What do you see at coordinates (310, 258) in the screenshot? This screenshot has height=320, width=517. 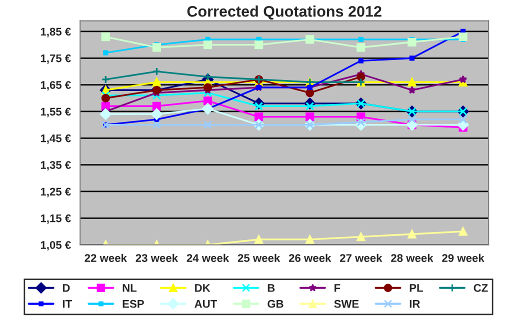 I see `x-tick-label: 26 week` at bounding box center [310, 258].